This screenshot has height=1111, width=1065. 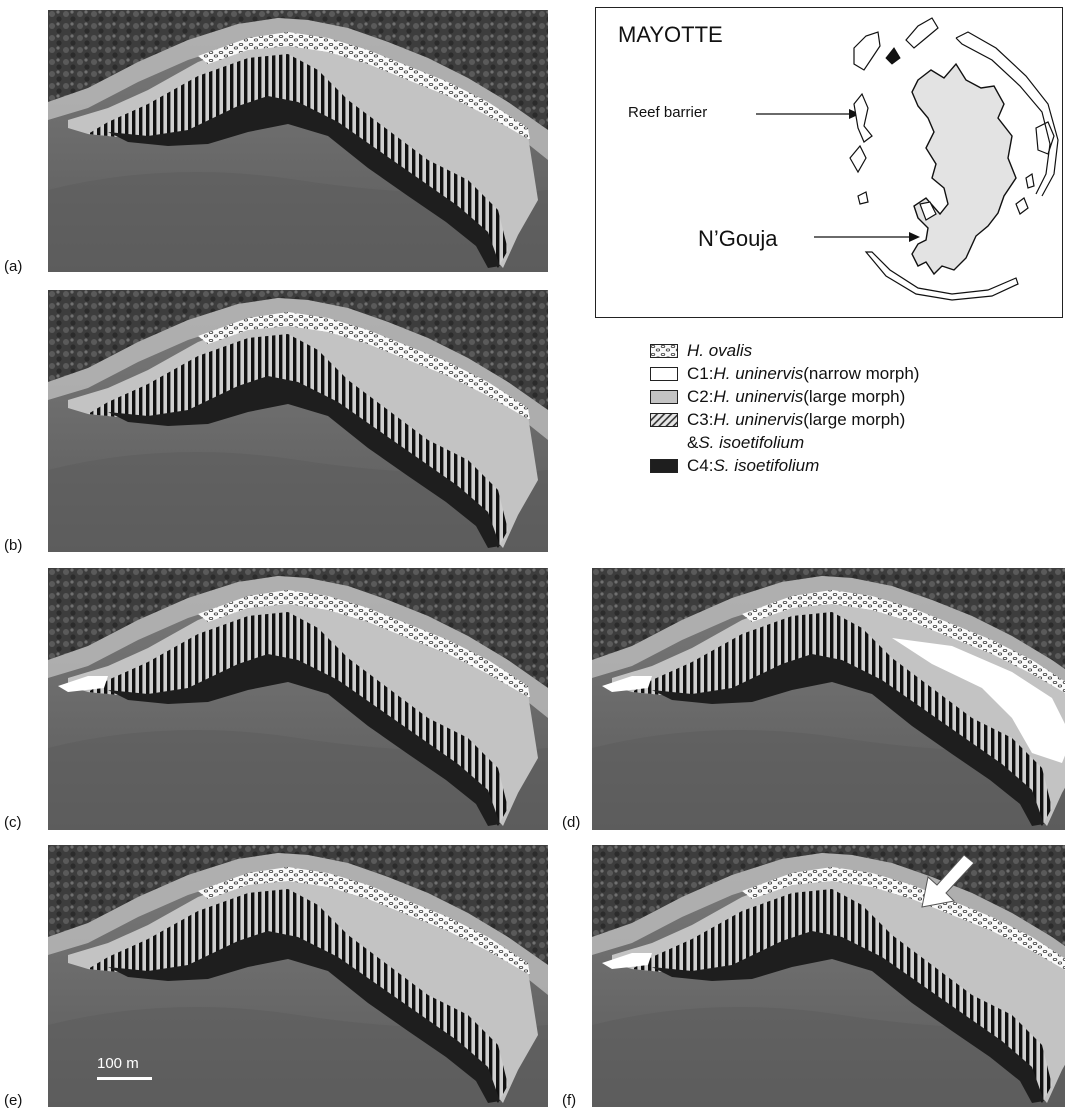 I want to click on legend-swatch-c3, so click(x=664, y=419).